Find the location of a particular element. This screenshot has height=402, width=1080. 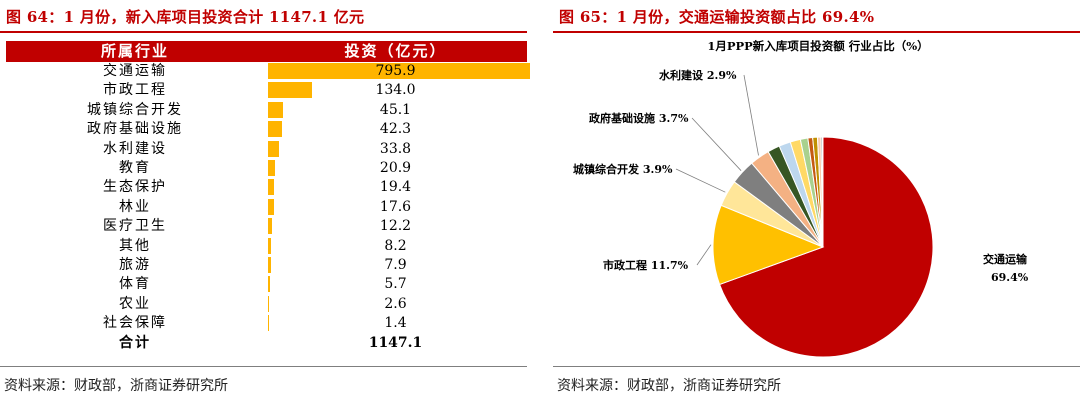

category-label: 城镇综合开发 is located at coordinates (135, 109).